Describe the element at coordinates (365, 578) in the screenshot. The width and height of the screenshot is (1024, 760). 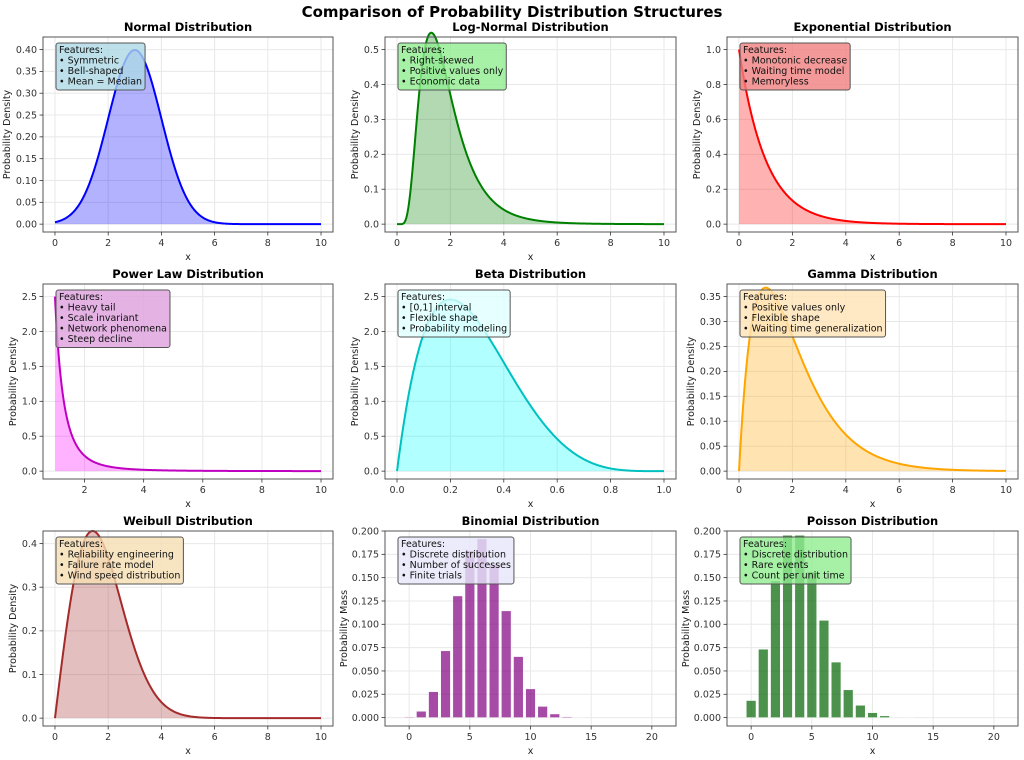
I see `y-tick-label: 0.150` at that location.